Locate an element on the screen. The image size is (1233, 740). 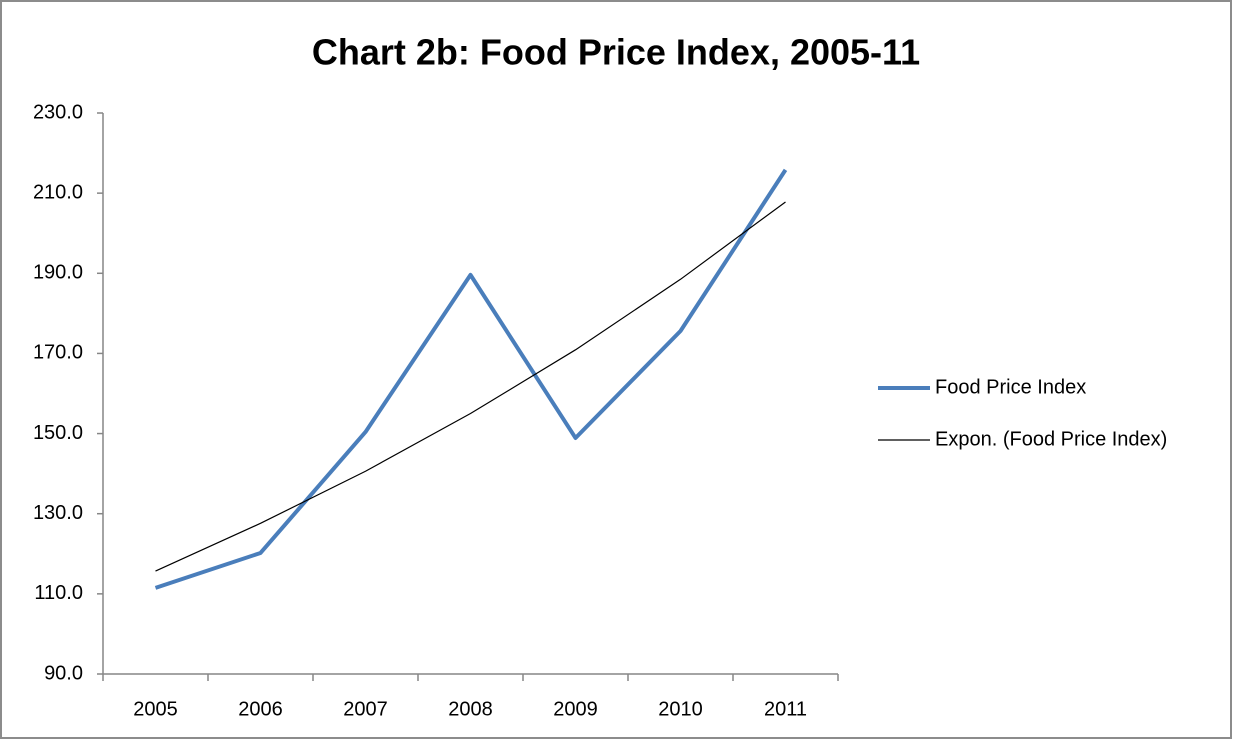
x-tick-label: 2007 is located at coordinates (365, 709).